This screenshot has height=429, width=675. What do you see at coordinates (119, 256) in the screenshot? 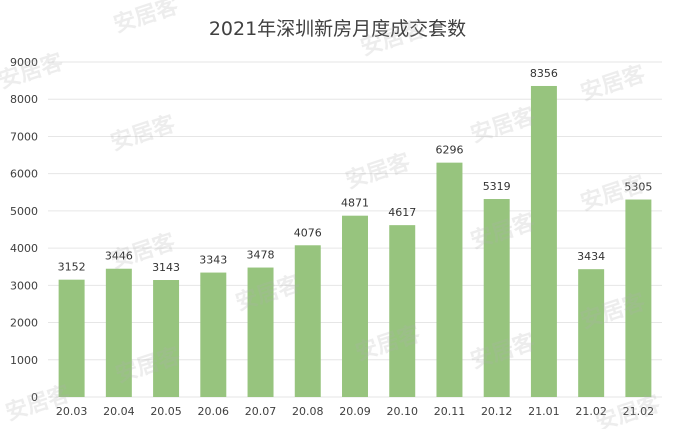
I see `data-label: 3446` at bounding box center [119, 256].